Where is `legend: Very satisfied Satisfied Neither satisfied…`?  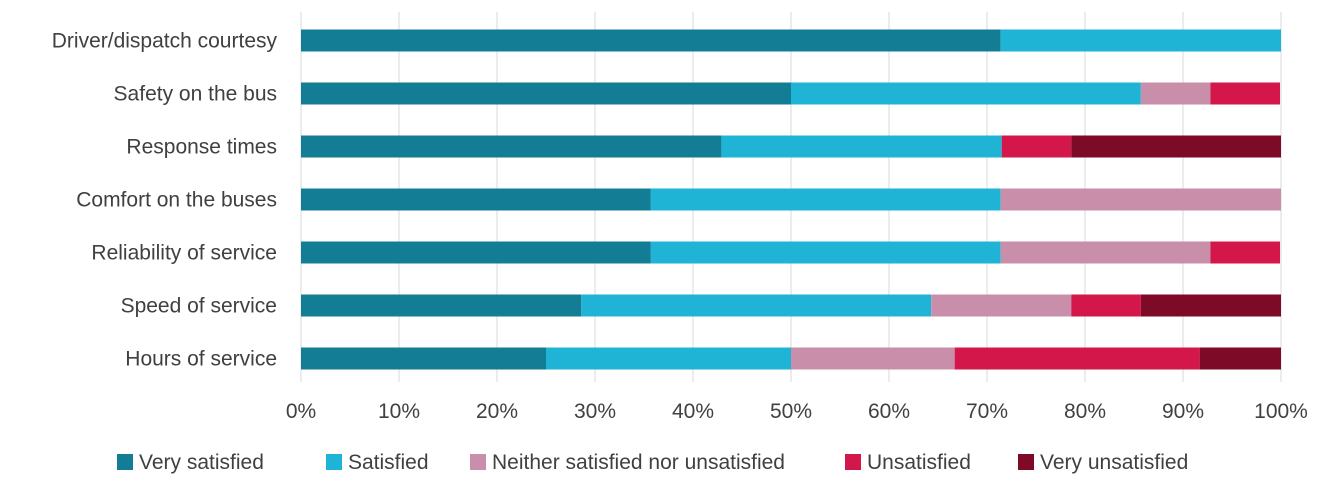 legend: Very satisfied Satisfied Neither satisfied… is located at coordinates (652, 462).